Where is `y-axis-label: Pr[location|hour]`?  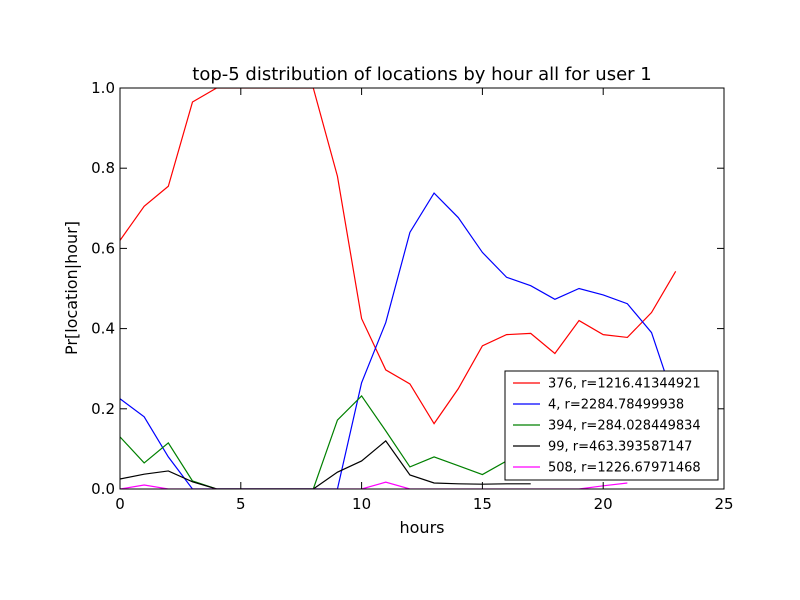 y-axis-label: Pr[location|hour] is located at coordinates (71, 288).